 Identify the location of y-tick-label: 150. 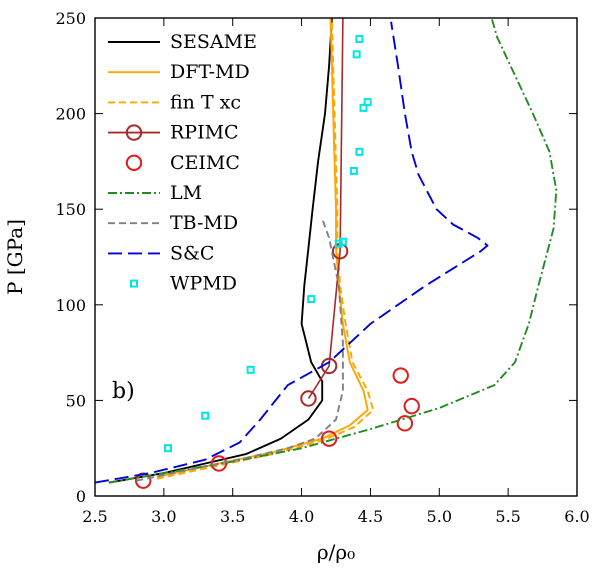
(70, 209).